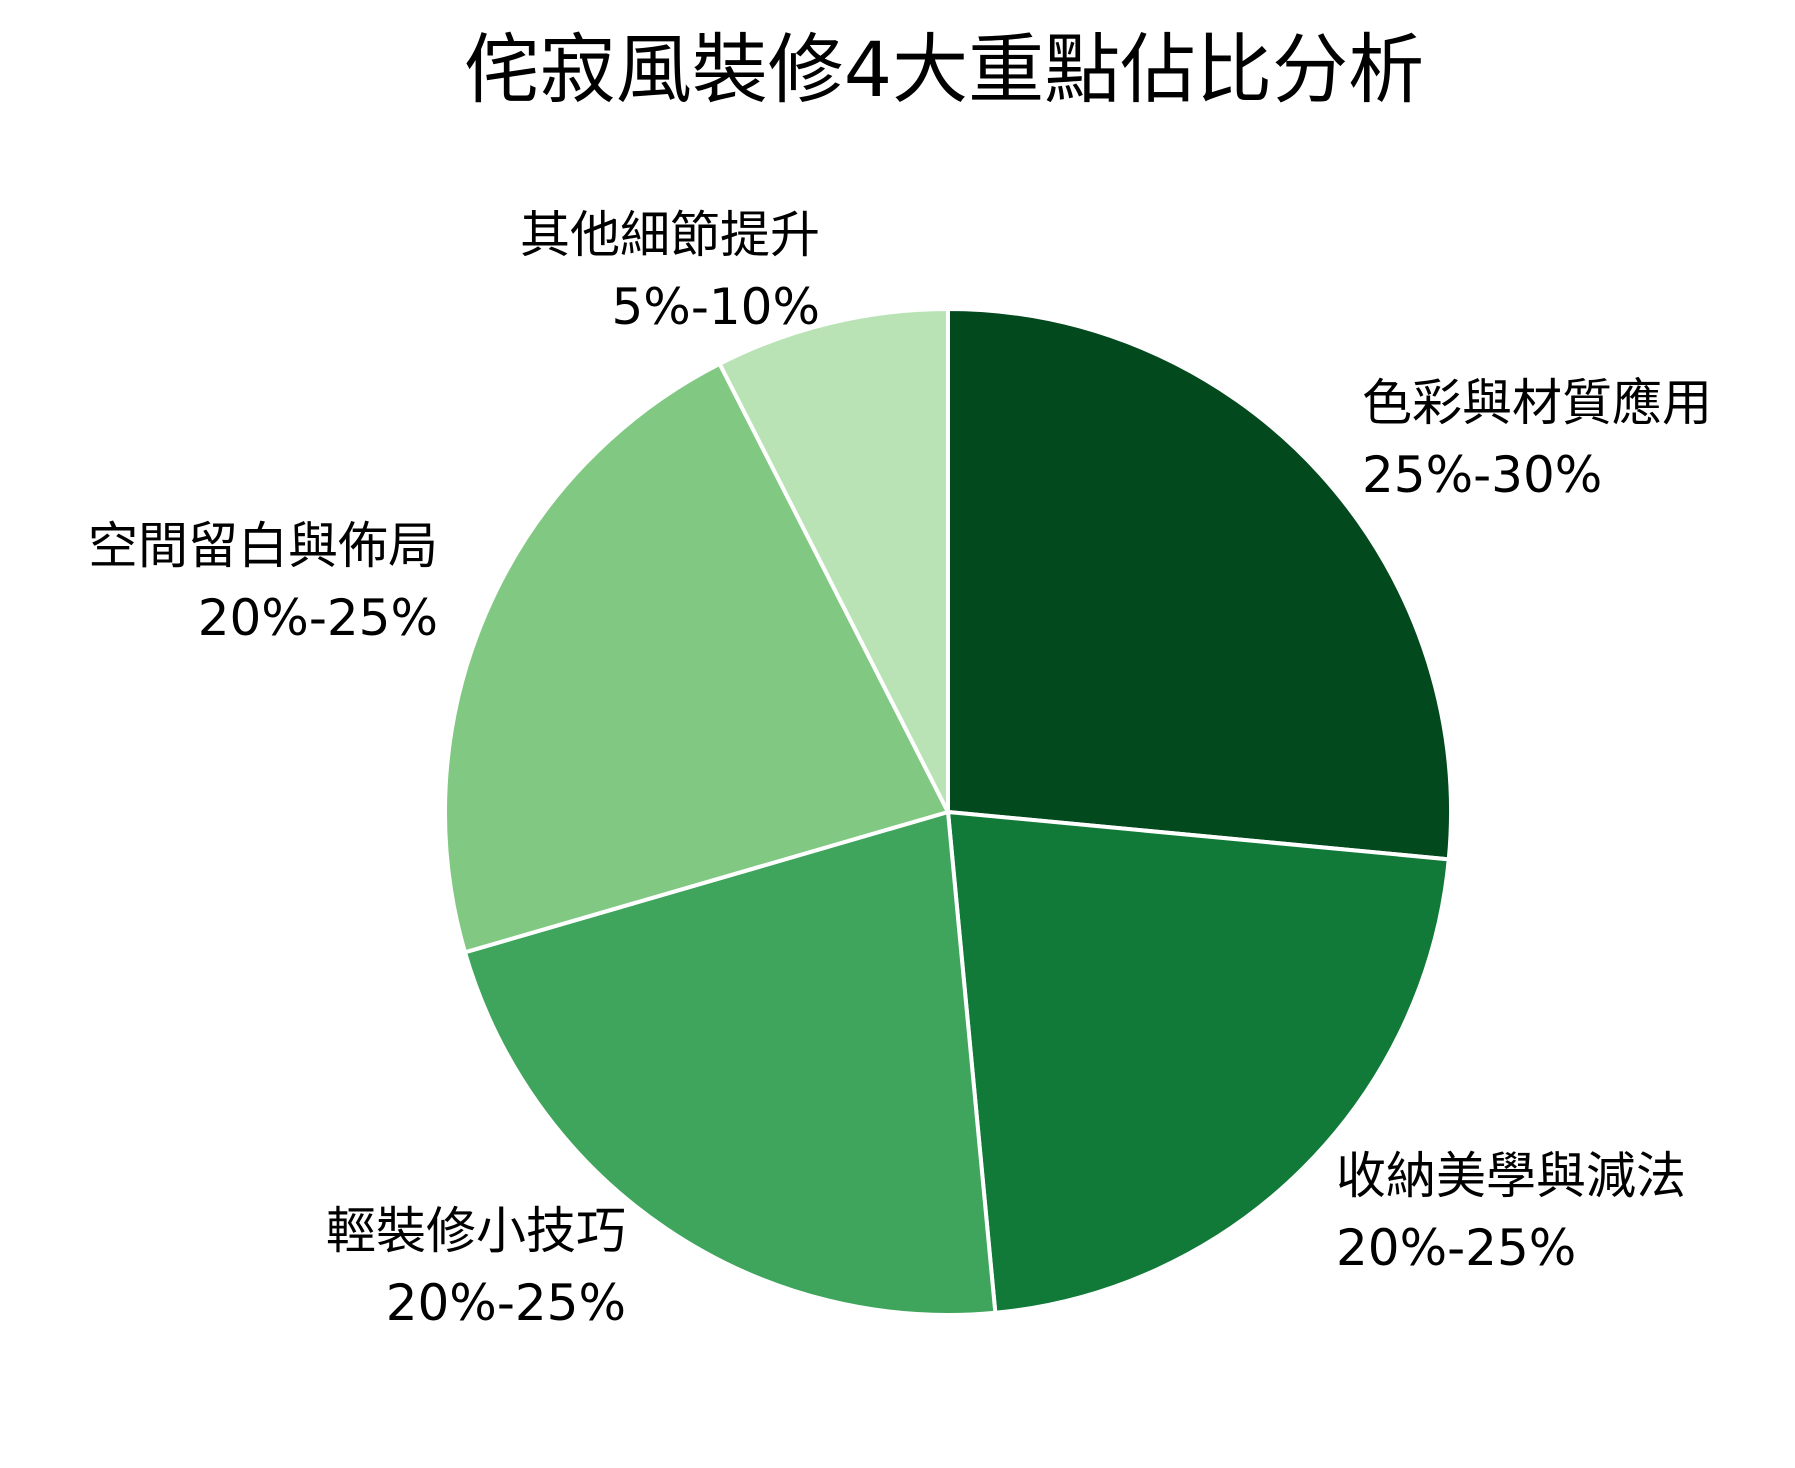 Image resolution: width=1795 pixels, height=1468 pixels. Describe the element at coordinates (1511, 1176) in the screenshot. I see `slice-label-1: 收納美學與減法` at that location.